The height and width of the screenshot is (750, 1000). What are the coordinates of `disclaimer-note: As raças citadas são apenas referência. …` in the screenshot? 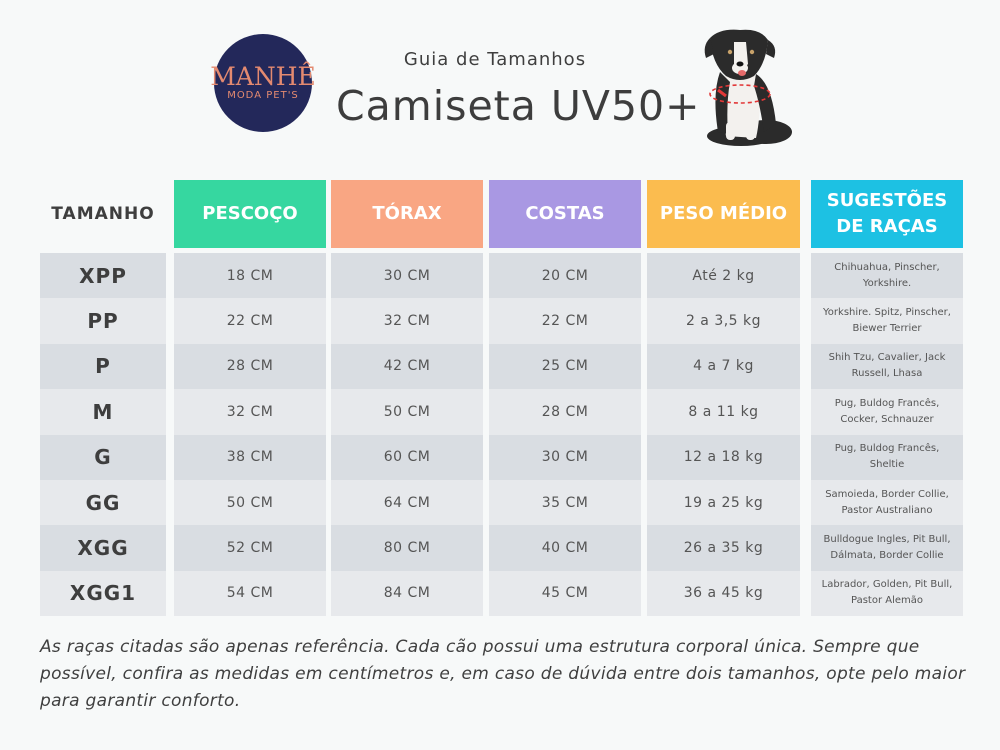 It's located at (503, 674).